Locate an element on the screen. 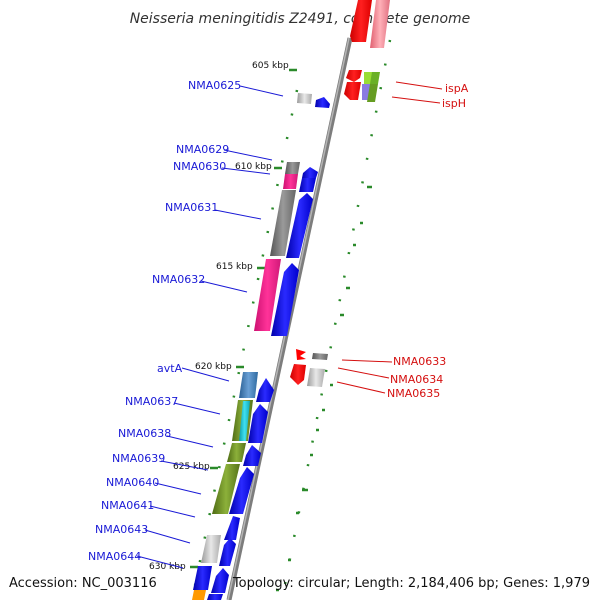 The image size is (600, 600). nma0631-genes is located at coordinates (291, 224).